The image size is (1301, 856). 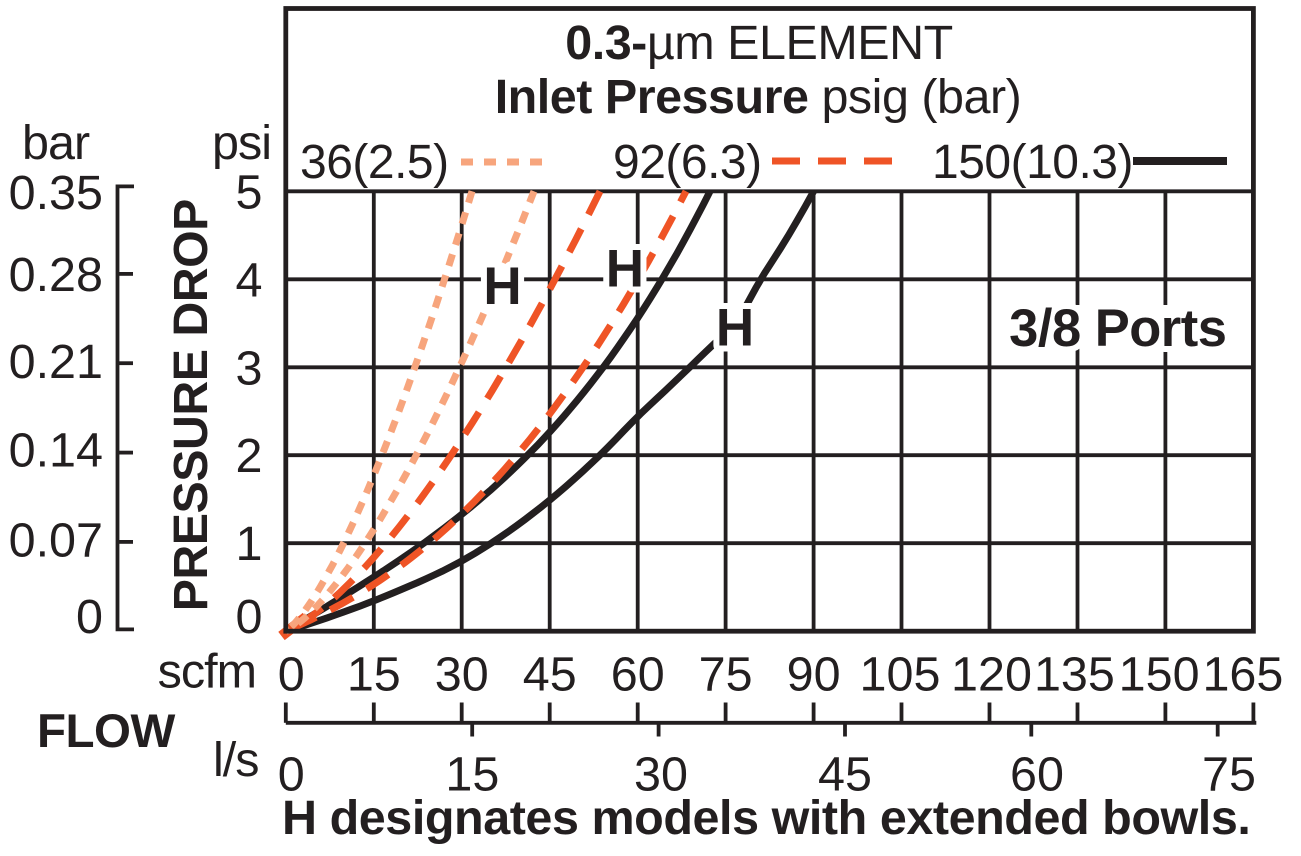 I want to click on svg-text: psi, so click(x=241, y=143).